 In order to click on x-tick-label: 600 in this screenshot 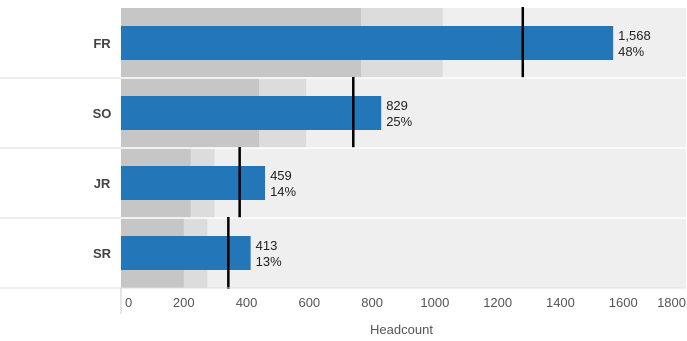, I will do `click(309, 302)`.